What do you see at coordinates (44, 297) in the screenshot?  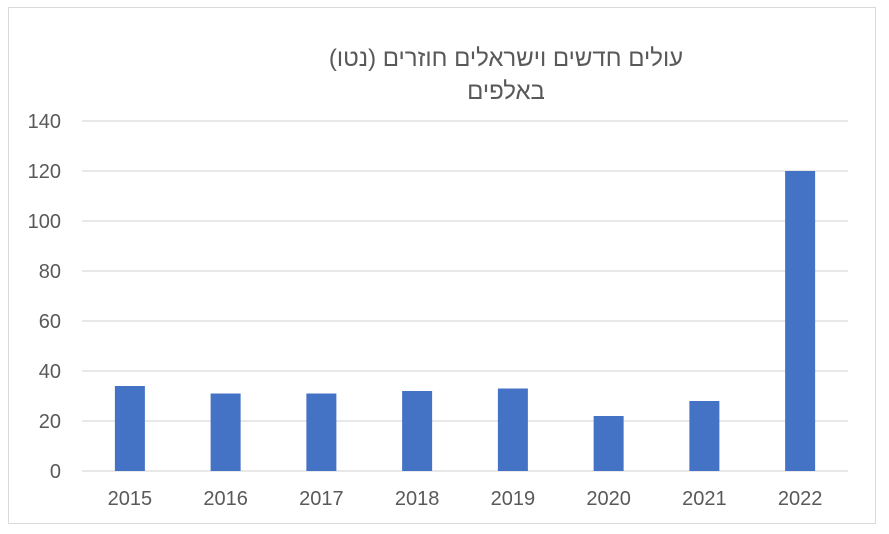 I see `y-axis-tick-labels: 0 20 40 60 80 100 120 140` at bounding box center [44, 297].